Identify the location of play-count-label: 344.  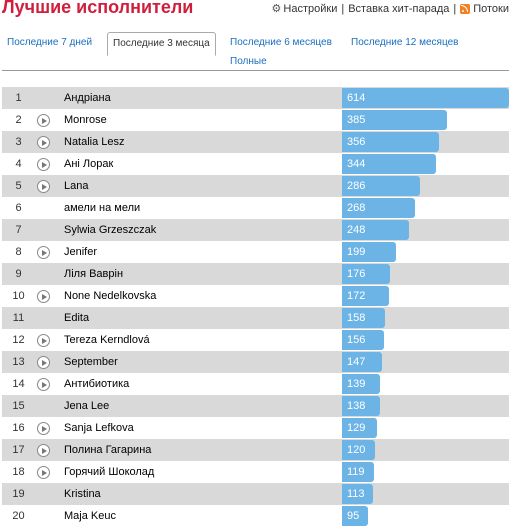
(356, 164).